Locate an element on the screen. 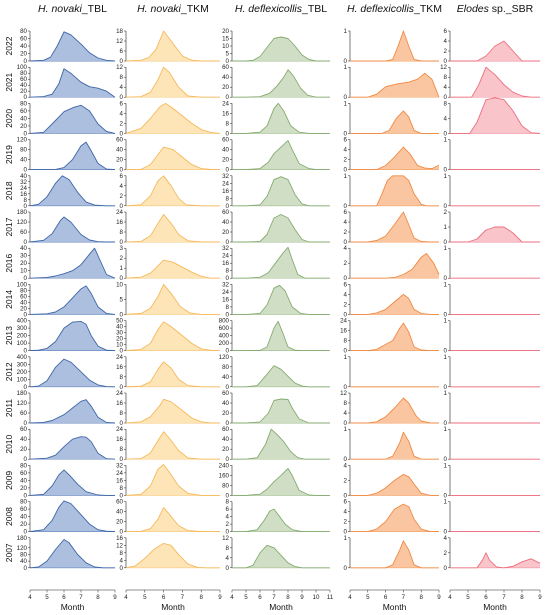 This screenshot has height=615, width=550. y-tick-label: 24 is located at coordinates (119, 393).